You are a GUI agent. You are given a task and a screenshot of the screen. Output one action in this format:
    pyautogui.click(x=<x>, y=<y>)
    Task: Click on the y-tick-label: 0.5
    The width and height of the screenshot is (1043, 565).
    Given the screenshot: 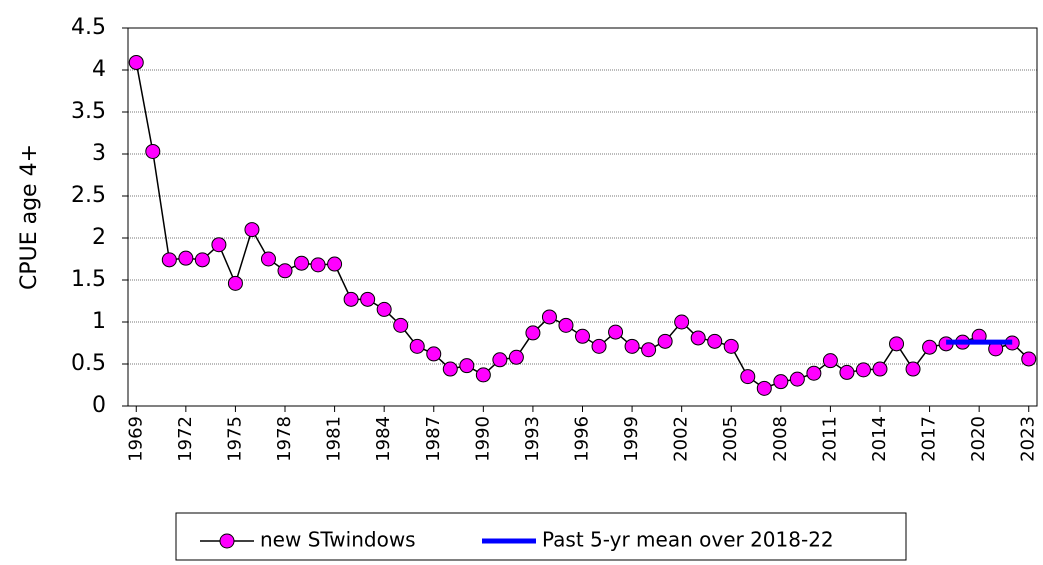 What is the action you would take?
    pyautogui.click(x=88, y=363)
    